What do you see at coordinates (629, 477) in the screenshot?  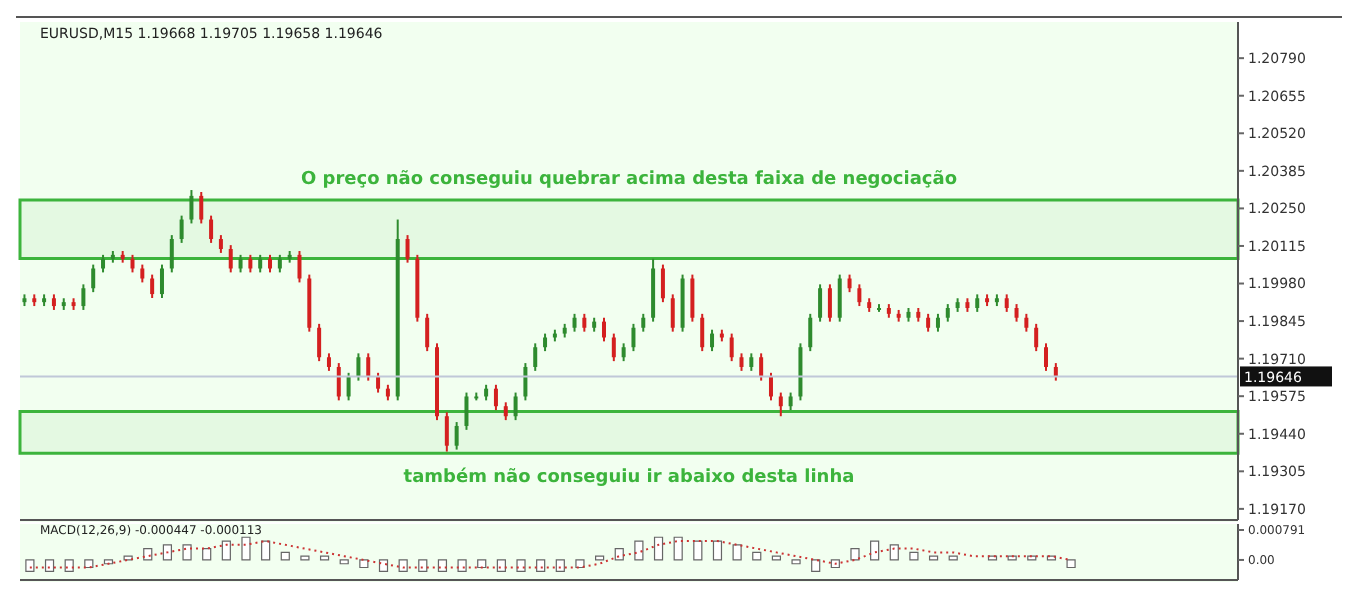 I see `band-label: também não conseguiu ir abaixo desta linha` at bounding box center [629, 477].